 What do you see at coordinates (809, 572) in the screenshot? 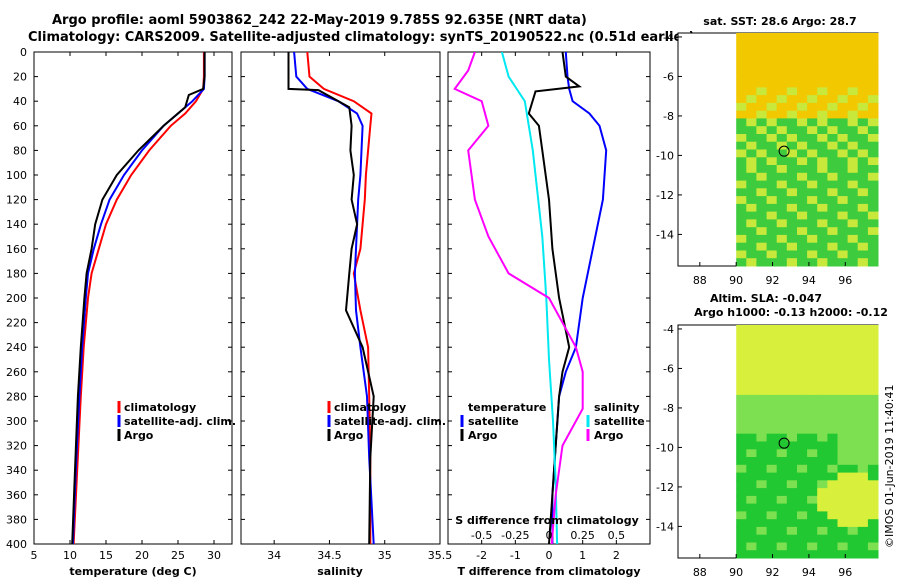
I see `lon-tick-label: 94` at bounding box center [809, 572].